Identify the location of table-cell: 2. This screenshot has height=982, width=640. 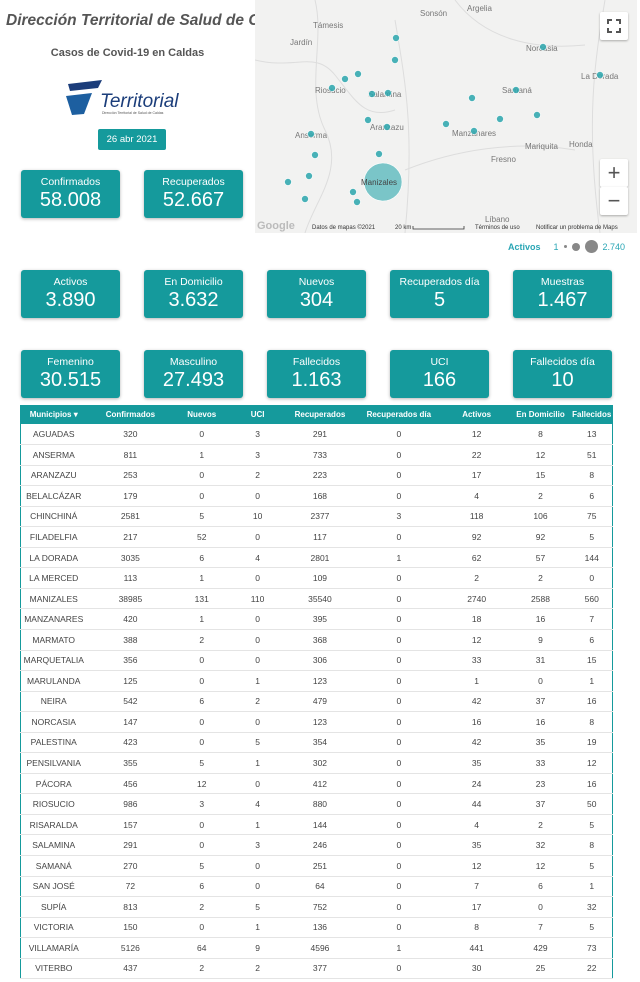
(540, 578).